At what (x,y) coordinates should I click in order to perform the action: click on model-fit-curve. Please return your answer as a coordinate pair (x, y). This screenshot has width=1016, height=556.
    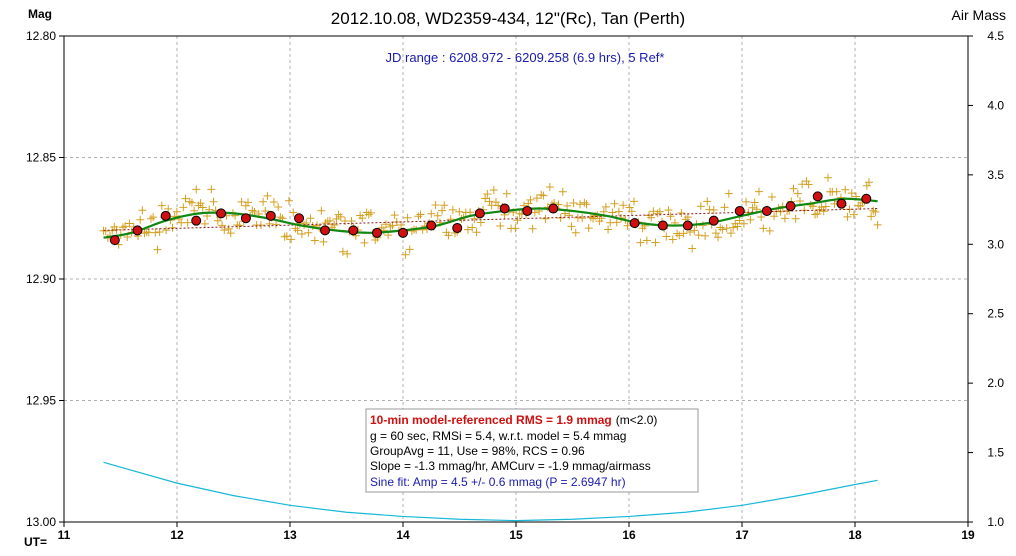
    Looking at the image, I should click on (490, 218).